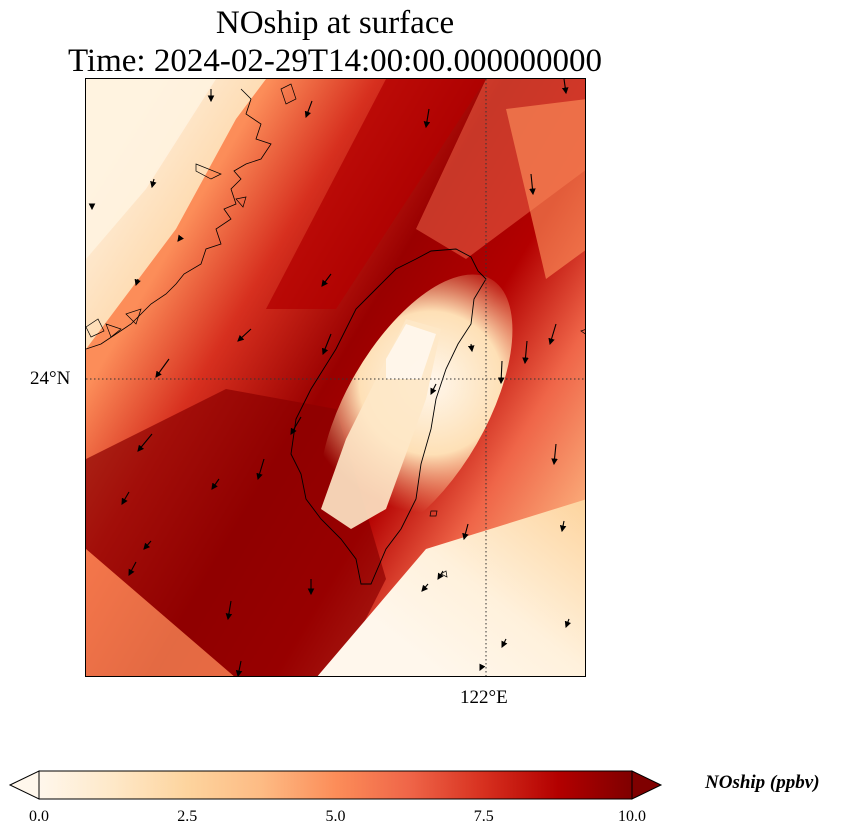  What do you see at coordinates (187, 816) in the screenshot?
I see `colorbar-tick-label: 2.5` at bounding box center [187, 816].